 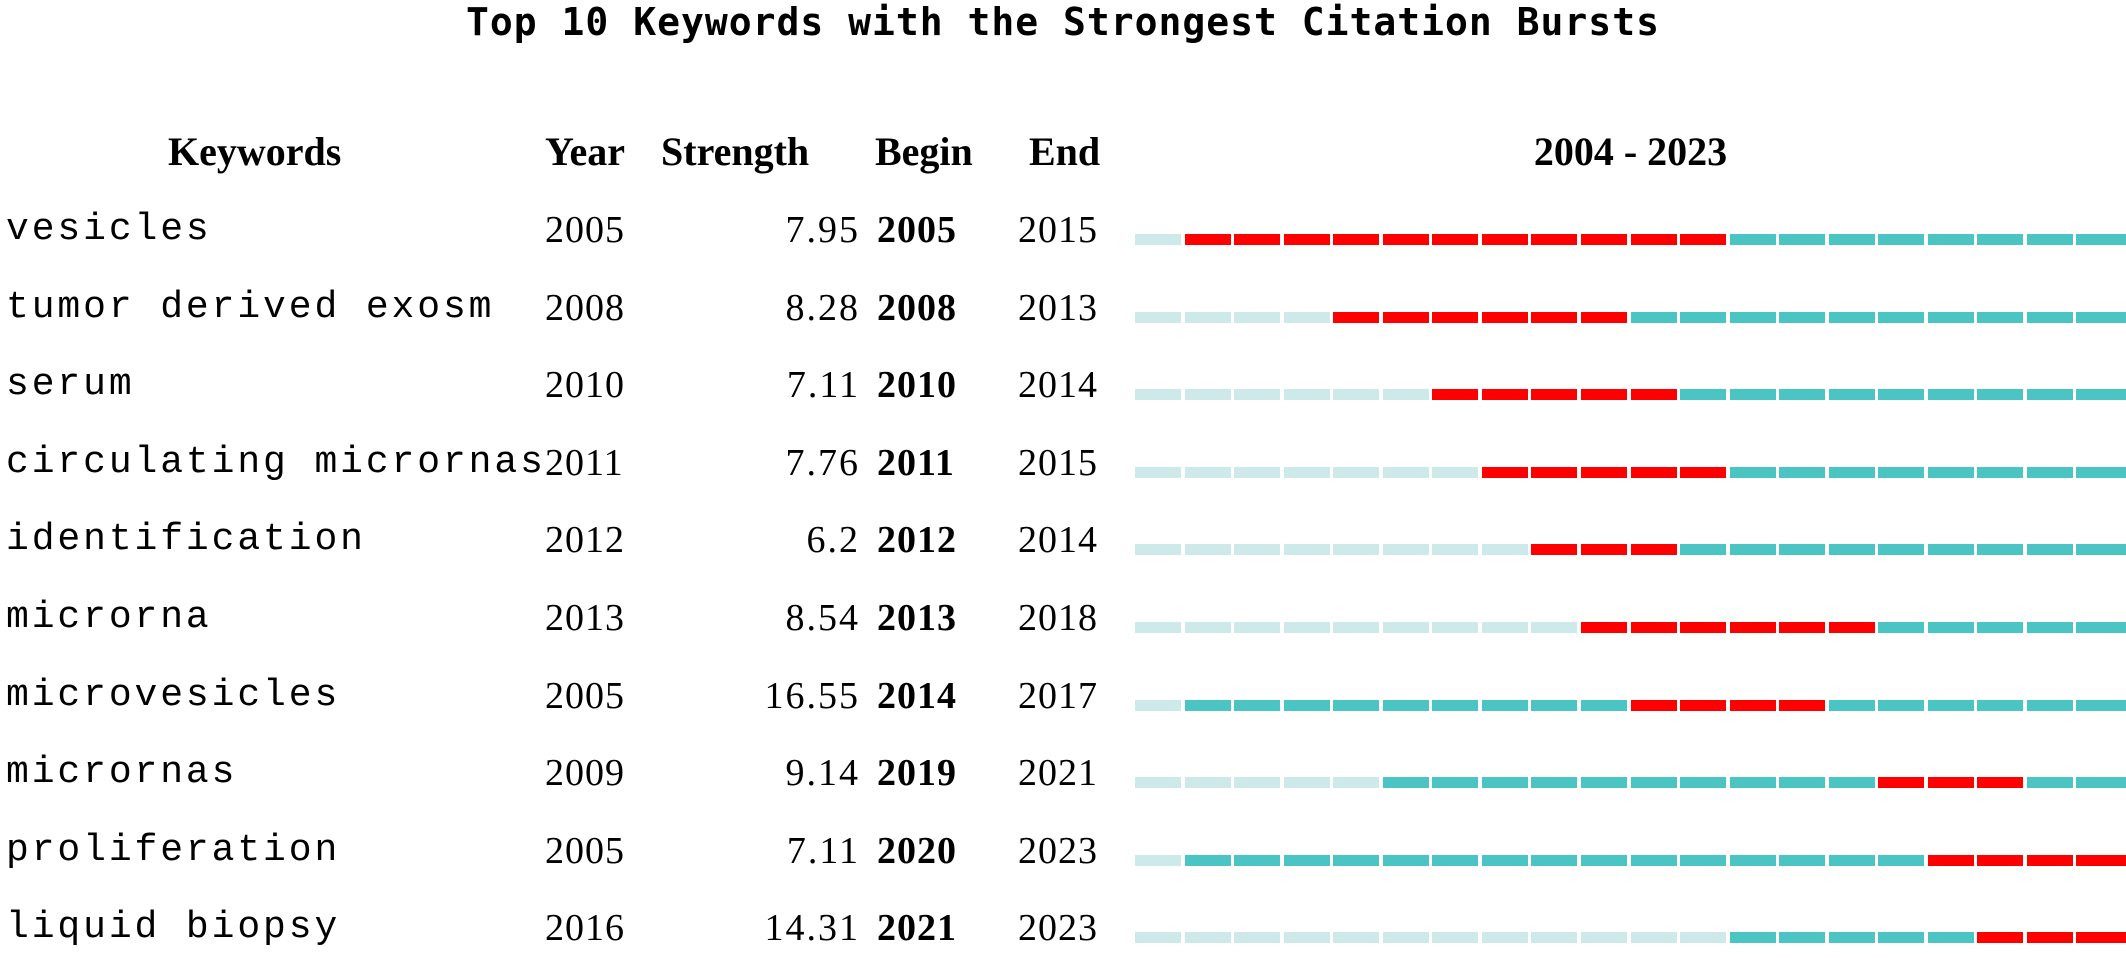 I want to click on table-row: identification 2012 6.2 2012 2014, so click(x=1063, y=540).